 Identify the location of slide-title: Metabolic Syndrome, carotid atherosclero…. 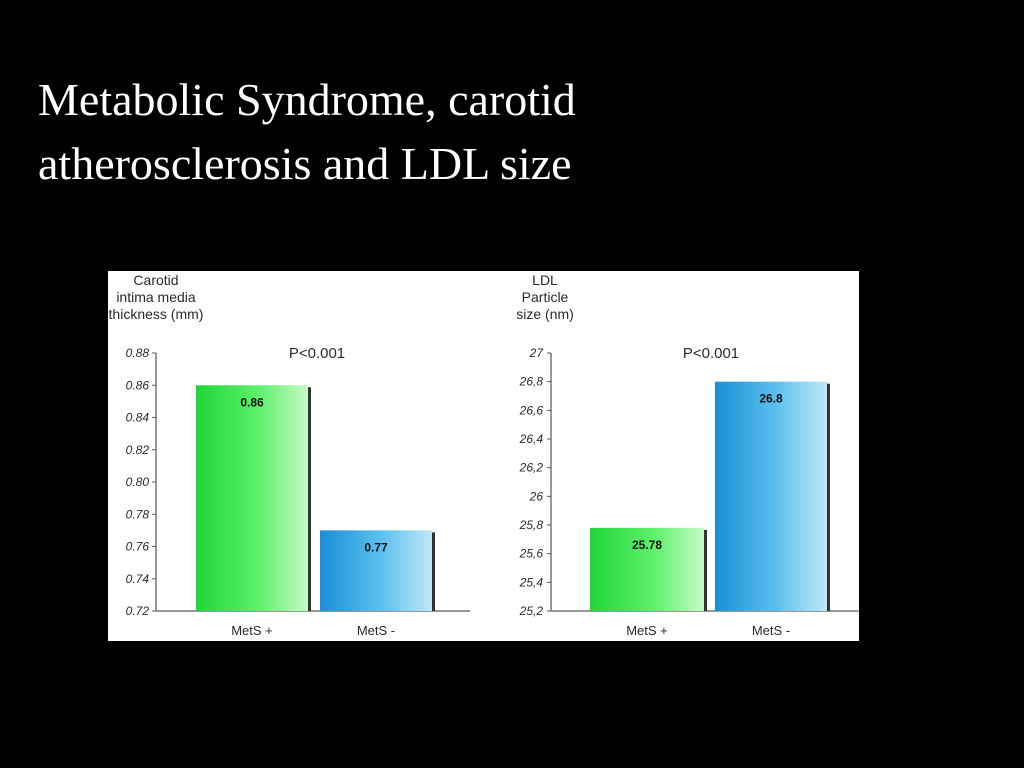
(488, 132).